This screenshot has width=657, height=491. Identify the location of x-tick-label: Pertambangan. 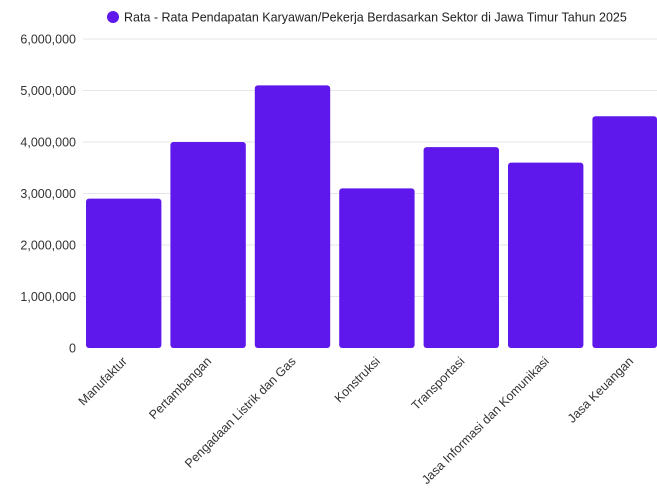
(180, 388).